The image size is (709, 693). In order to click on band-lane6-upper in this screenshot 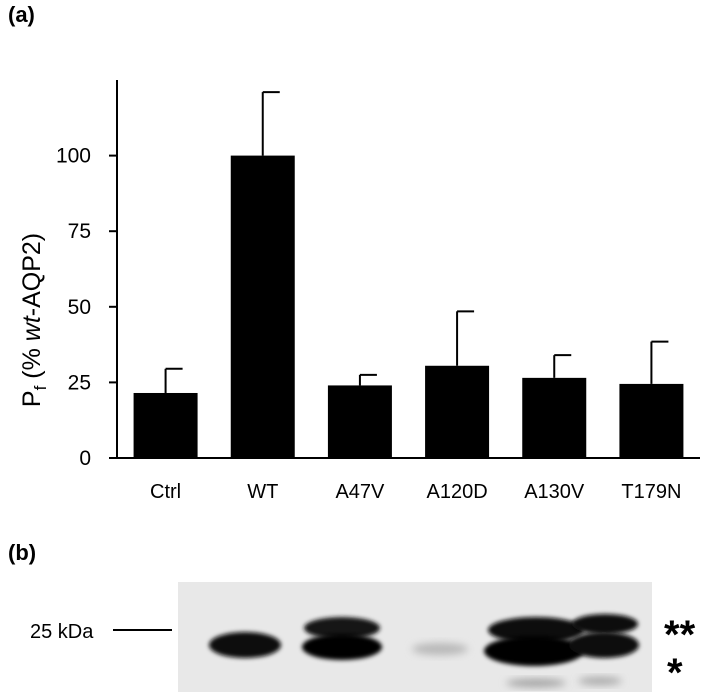, I will do `click(605, 624)`.